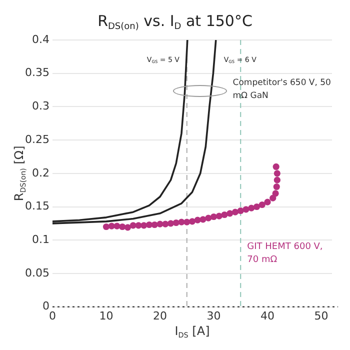 This screenshot has width=350, height=350. Describe the element at coordinates (267, 315) in the screenshot. I see `x-tick-label: 40` at that location.